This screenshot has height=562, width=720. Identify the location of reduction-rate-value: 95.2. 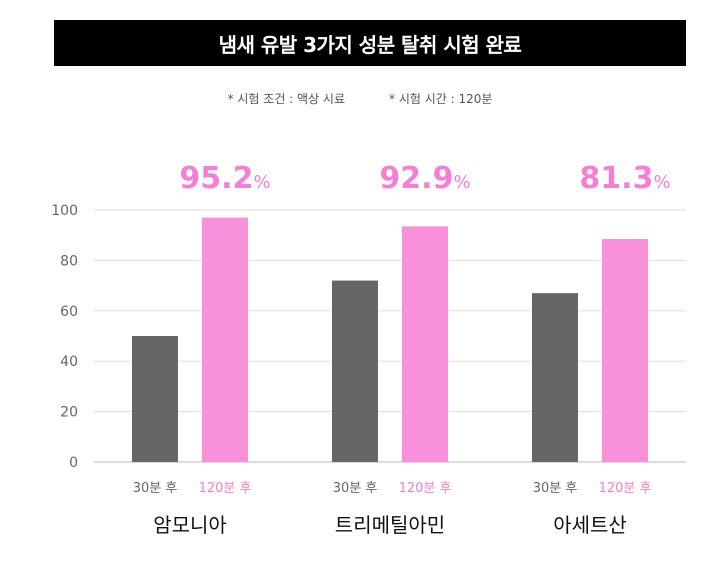
(216, 178).